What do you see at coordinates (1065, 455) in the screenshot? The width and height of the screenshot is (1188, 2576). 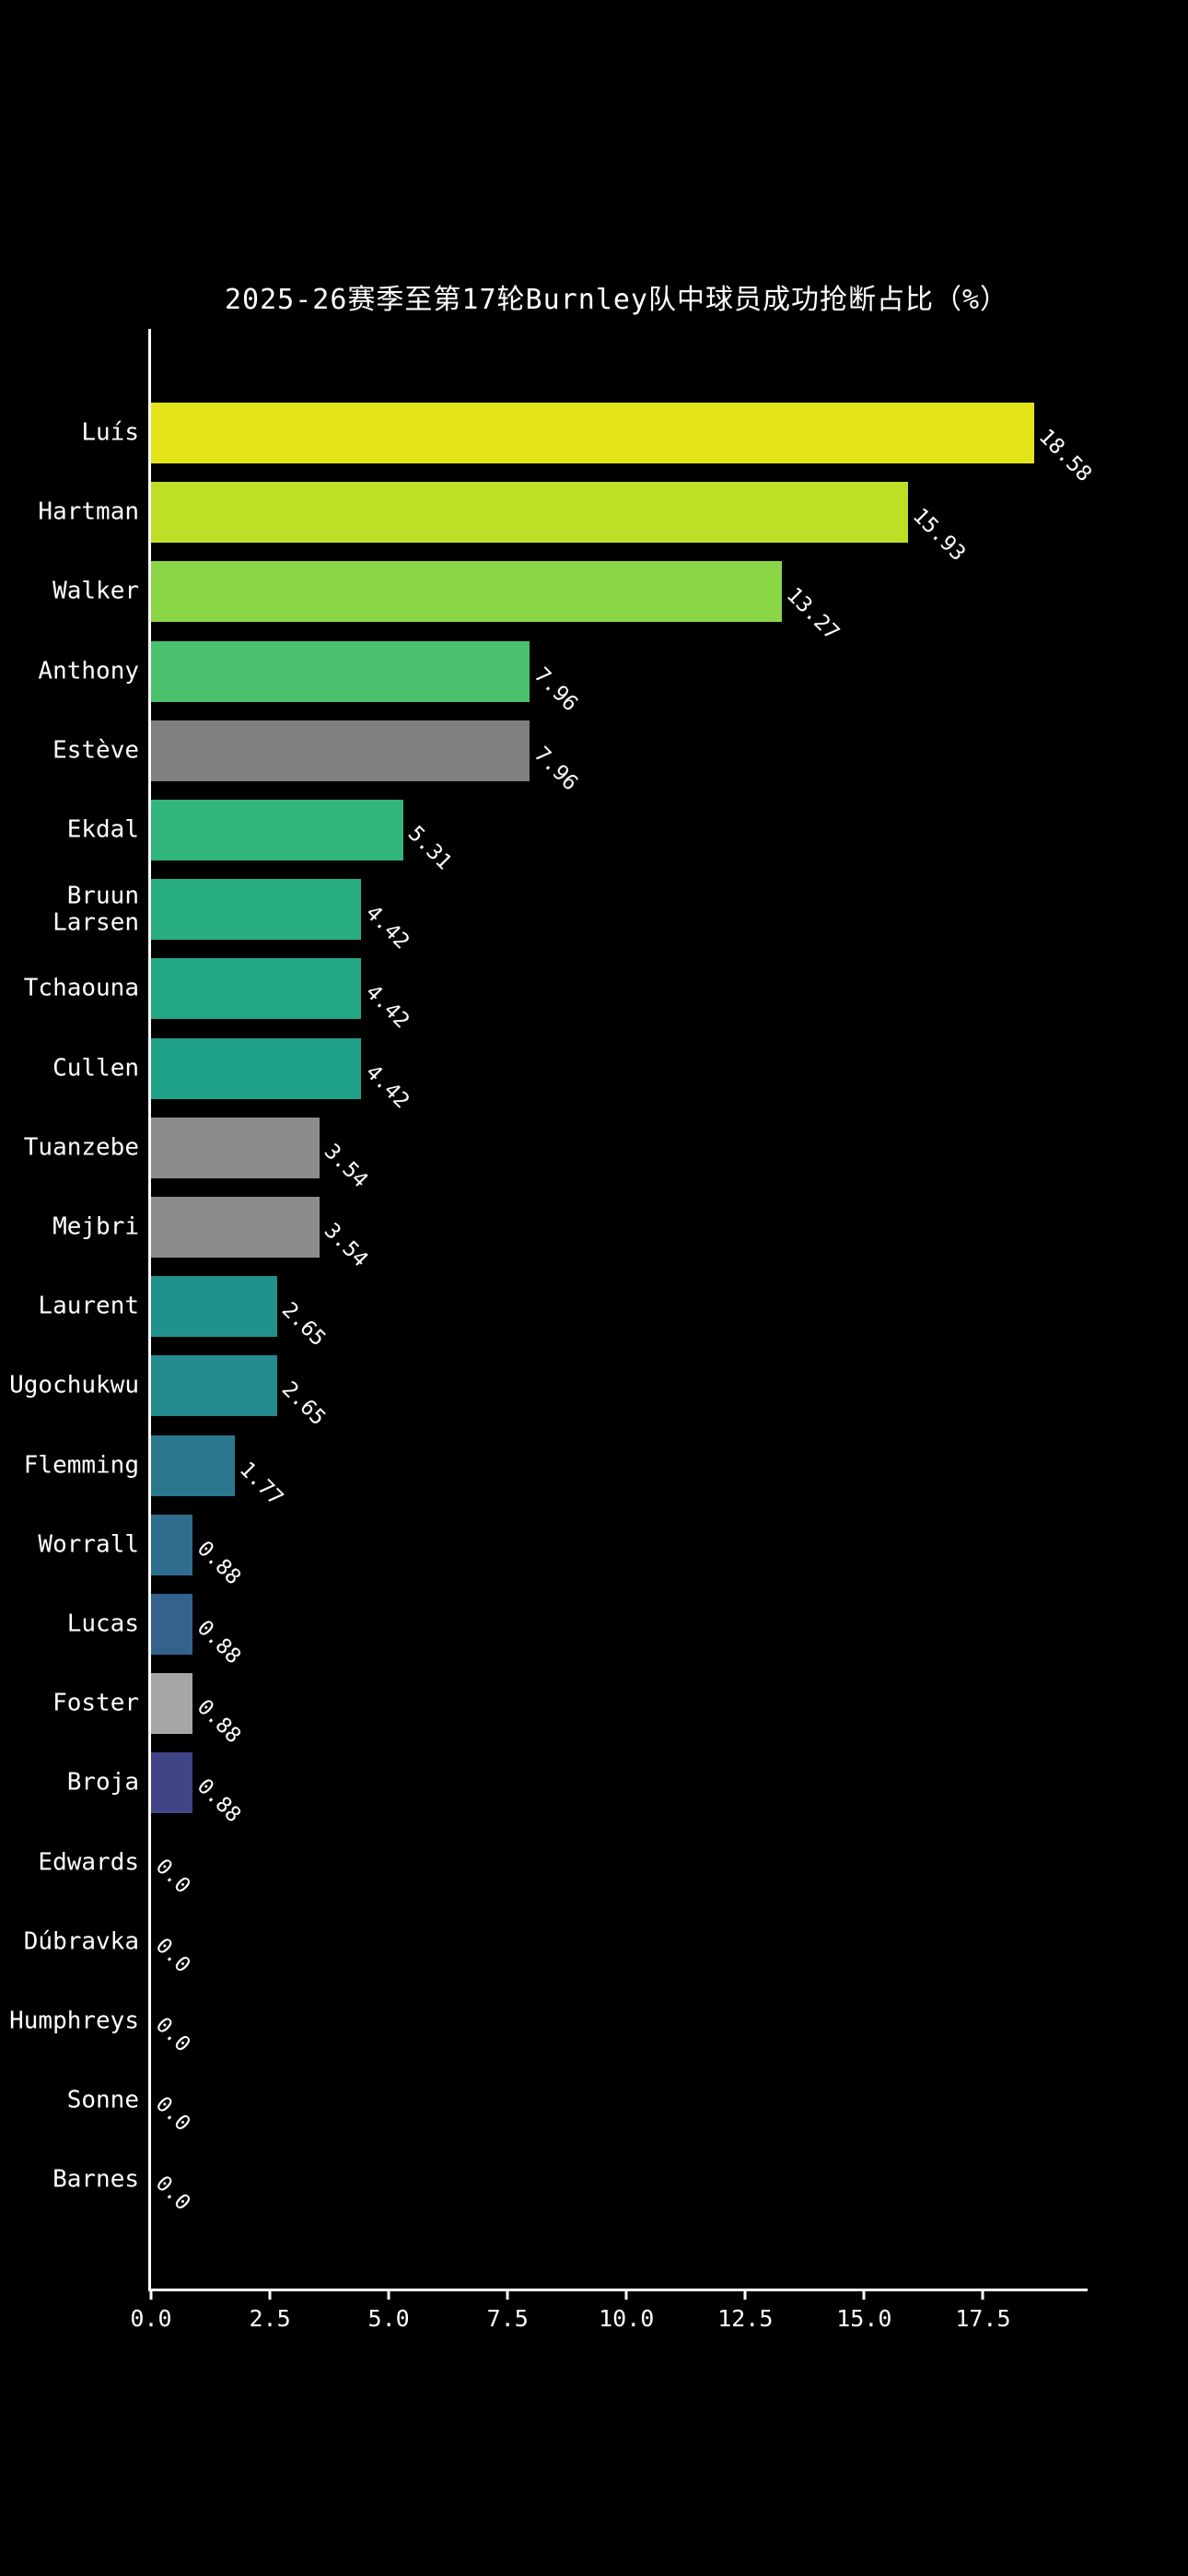 I see `value-label: 18.58` at bounding box center [1065, 455].